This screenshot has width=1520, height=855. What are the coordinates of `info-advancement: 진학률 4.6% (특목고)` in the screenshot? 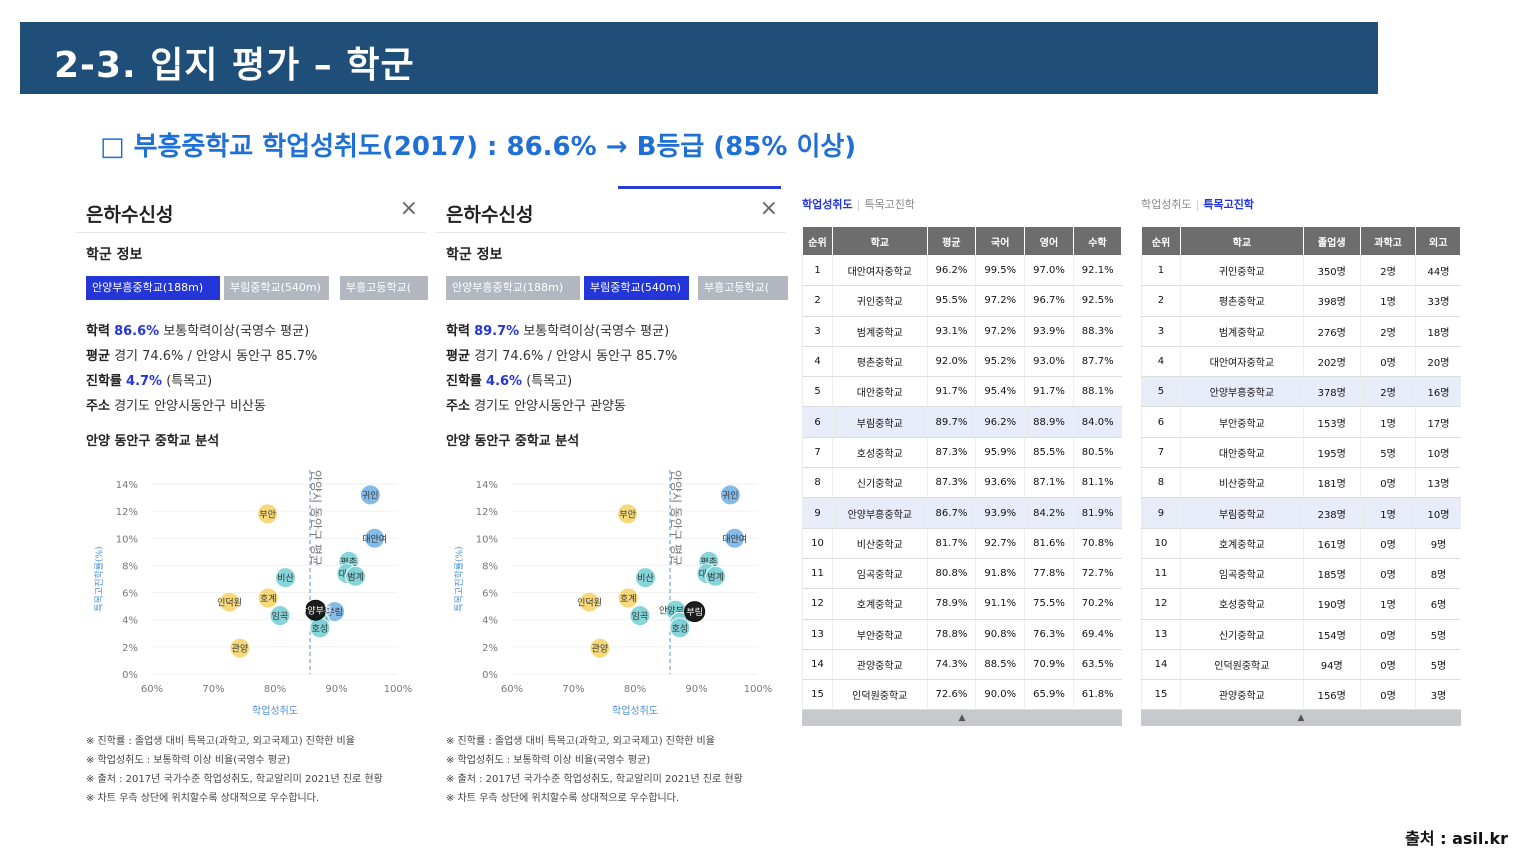 It's located at (509, 379).